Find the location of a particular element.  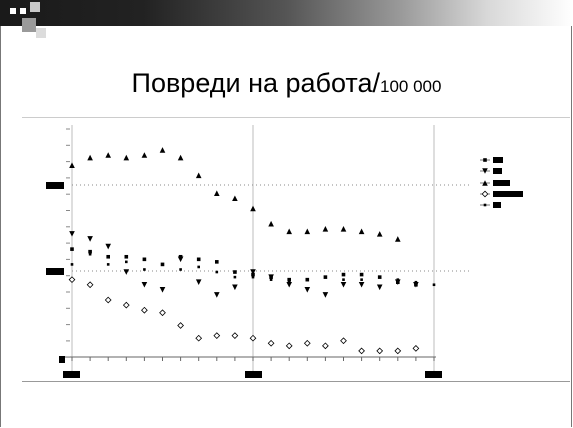

slide-title: Повреди на работа/100 000 is located at coordinates (286, 83).